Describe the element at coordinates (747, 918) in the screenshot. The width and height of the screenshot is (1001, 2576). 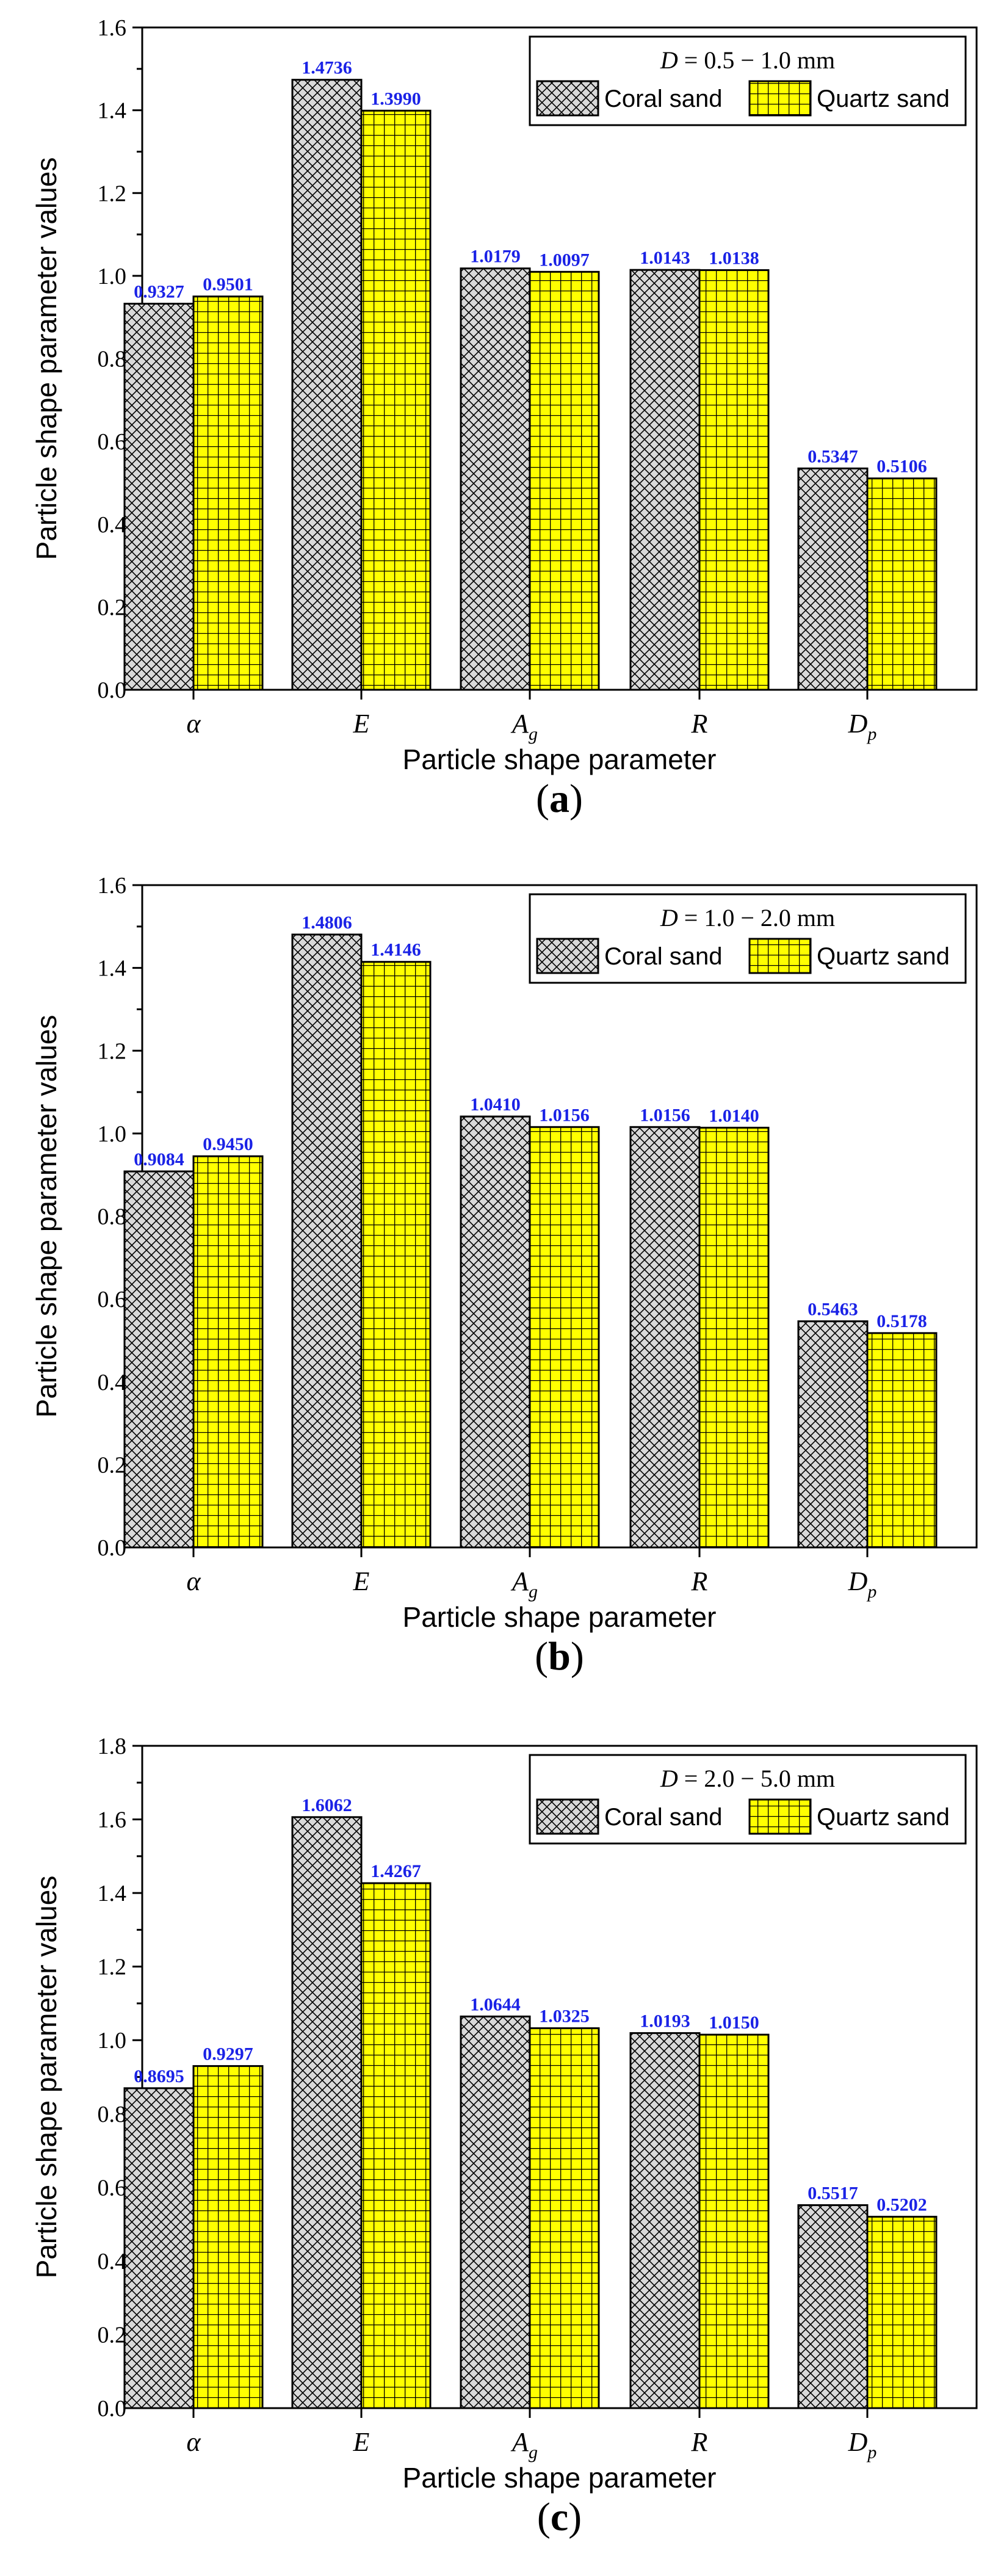
I see `legend-title: D = 1.0 − 2.0 mm` at that location.